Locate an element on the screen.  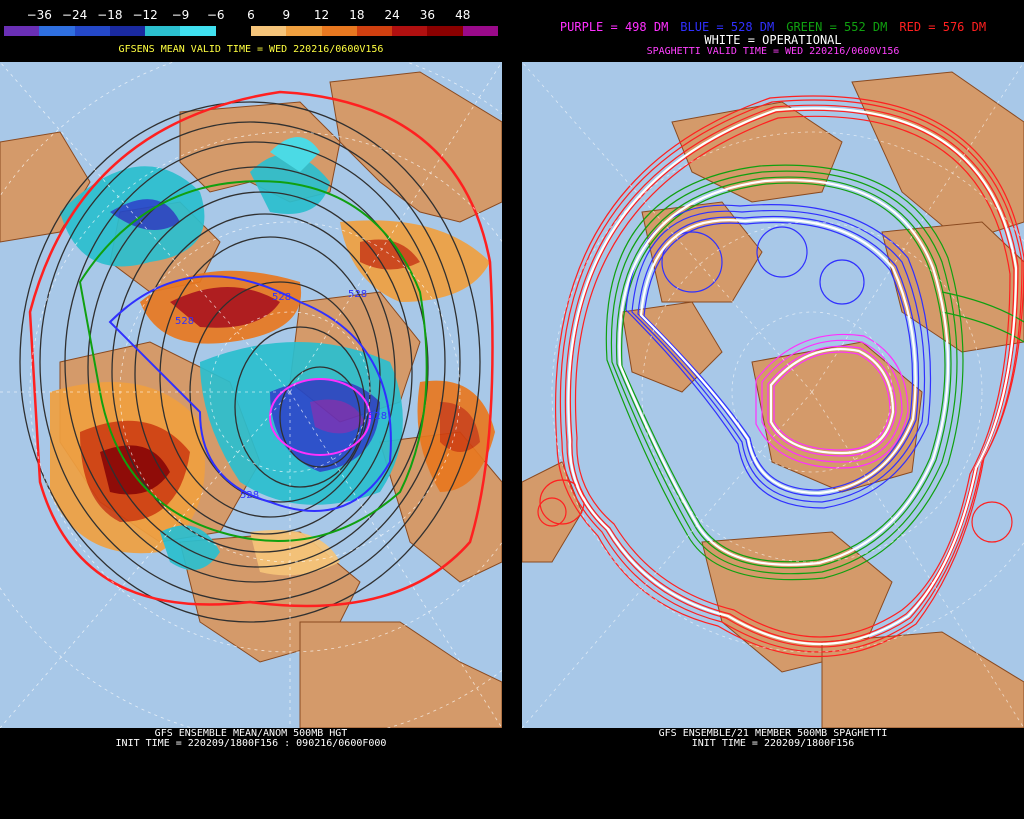
left-footer-line1: GFS ENSEMBLE MEAN/ANOM 500MB HGT is located at coordinates (251, 733).